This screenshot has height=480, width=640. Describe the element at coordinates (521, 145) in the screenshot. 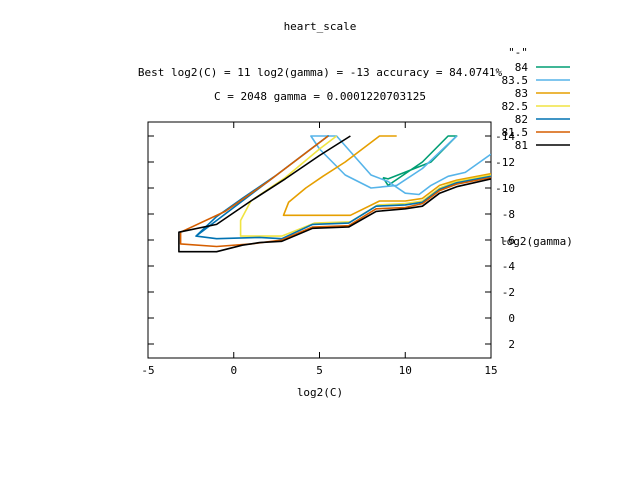

I see `legend-label: 81` at that location.